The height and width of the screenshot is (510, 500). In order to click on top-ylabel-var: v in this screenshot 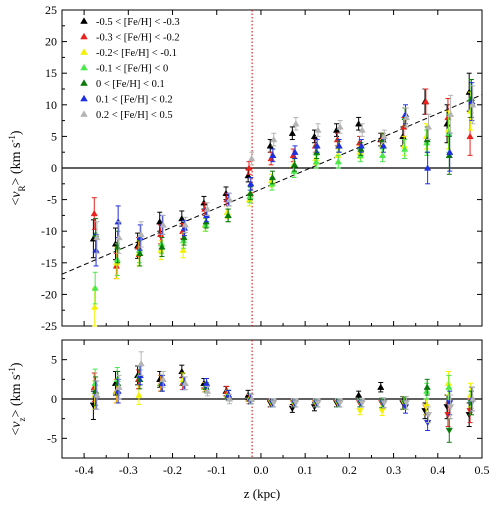, I will do `click(16, 194)`.